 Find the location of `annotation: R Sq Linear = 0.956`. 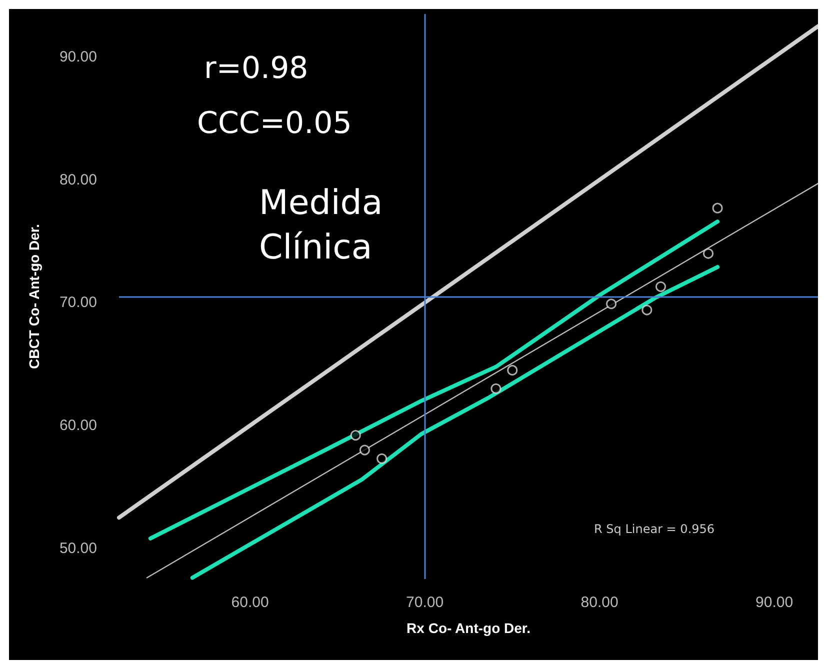

annotation: R Sq Linear = 0.956 is located at coordinates (654, 529).